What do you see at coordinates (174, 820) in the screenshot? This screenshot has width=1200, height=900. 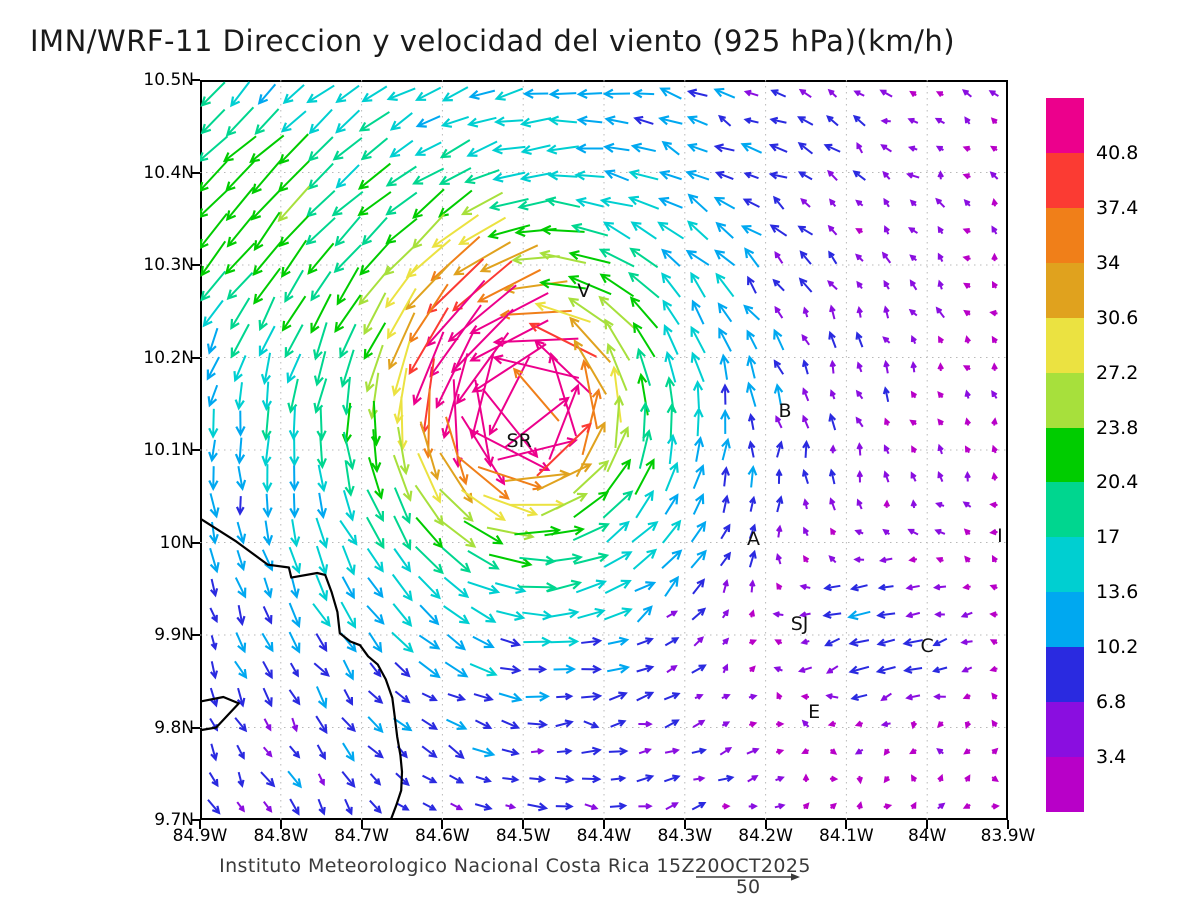 I see `y-axis-tick-label: 9.7N` at bounding box center [174, 820].